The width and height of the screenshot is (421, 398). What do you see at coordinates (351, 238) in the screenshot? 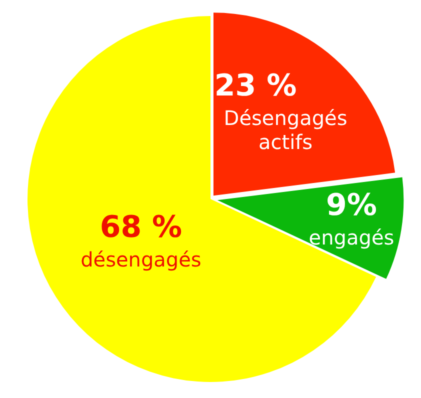
I see `slice-label: engagés` at bounding box center [351, 238].